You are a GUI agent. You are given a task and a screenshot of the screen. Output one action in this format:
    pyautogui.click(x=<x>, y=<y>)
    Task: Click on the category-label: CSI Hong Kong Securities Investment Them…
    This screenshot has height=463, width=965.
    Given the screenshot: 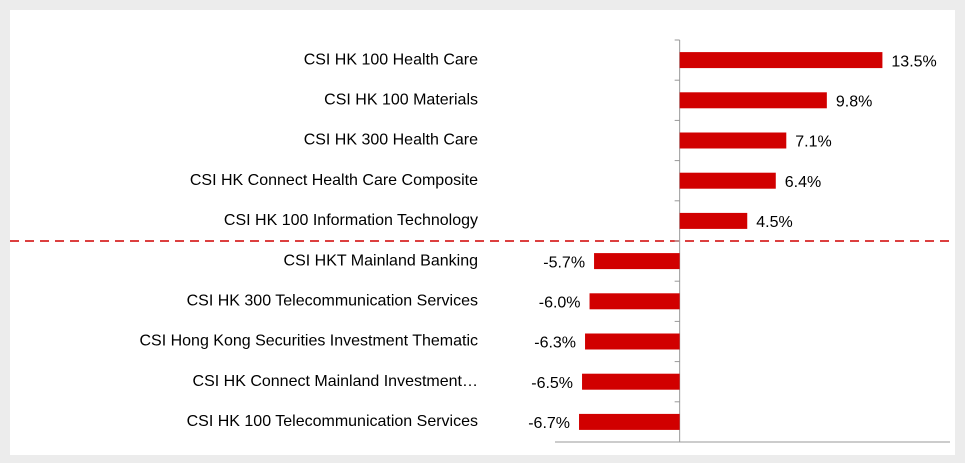 What is the action you would take?
    pyautogui.click(x=308, y=341)
    